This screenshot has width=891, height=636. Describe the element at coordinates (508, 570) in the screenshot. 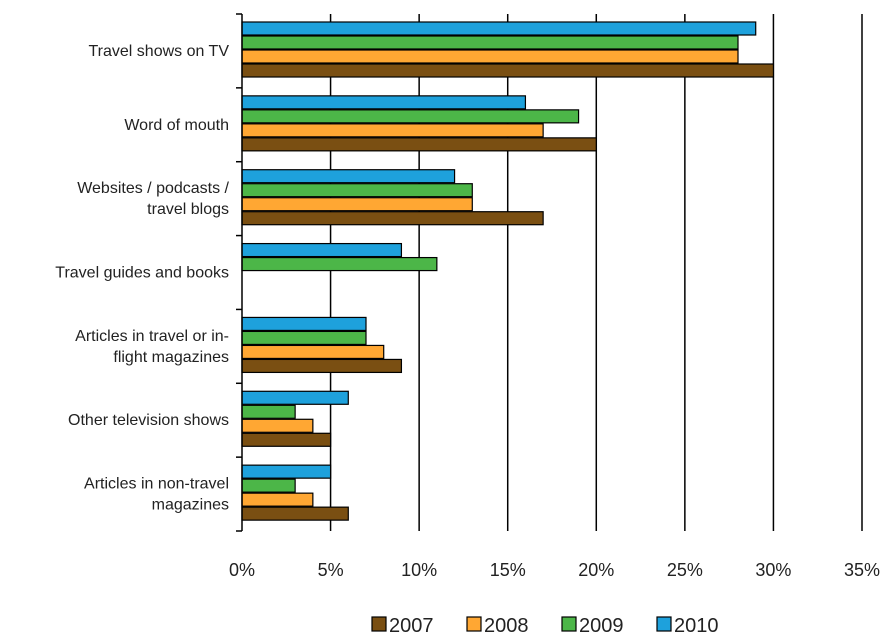

I see `x-tick-label: 15%` at that location.